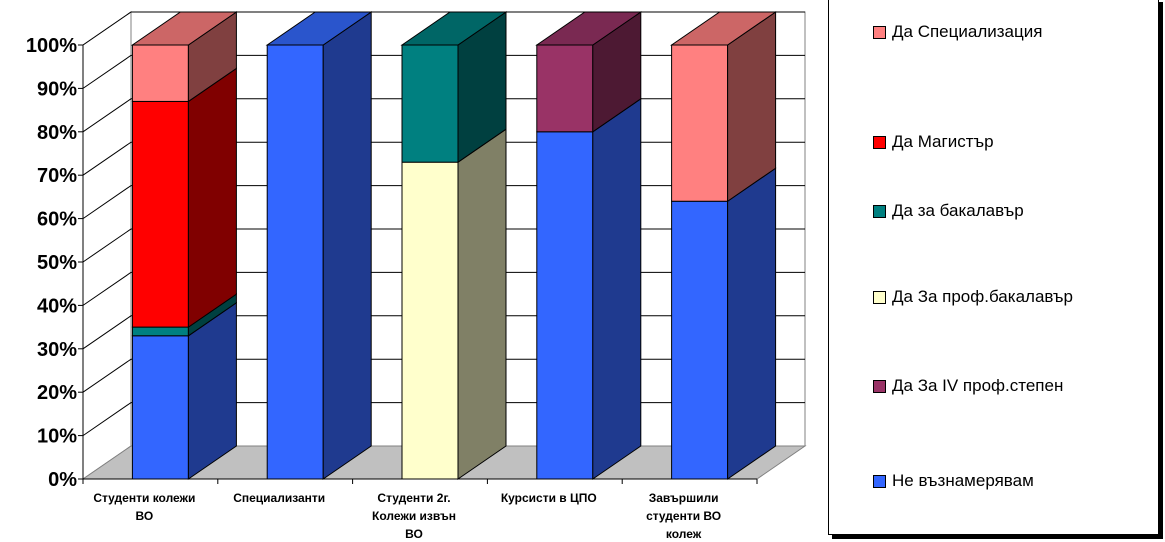  What do you see at coordinates (51, 46) in the screenshot?
I see `y-tick-label: 100%` at bounding box center [51, 46].